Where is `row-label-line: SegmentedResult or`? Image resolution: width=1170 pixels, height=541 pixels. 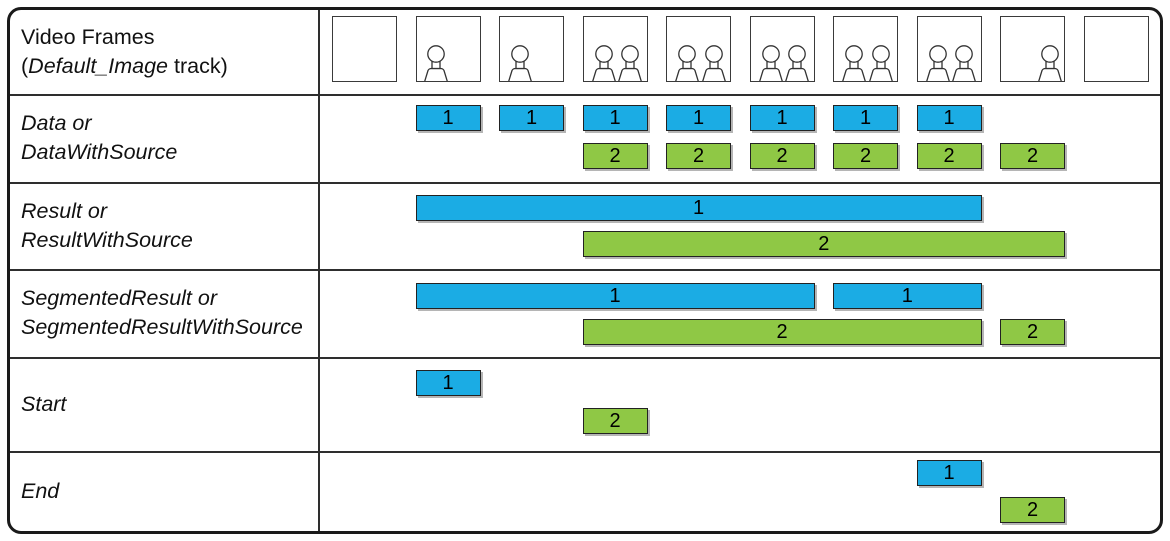
row-label-line: SegmentedResult or is located at coordinates (119, 298).